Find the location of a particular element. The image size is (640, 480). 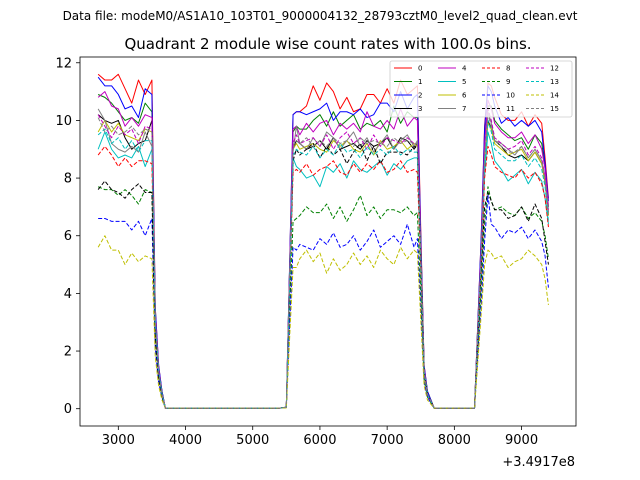

legend-label-15: 15 is located at coordinates (554, 109).